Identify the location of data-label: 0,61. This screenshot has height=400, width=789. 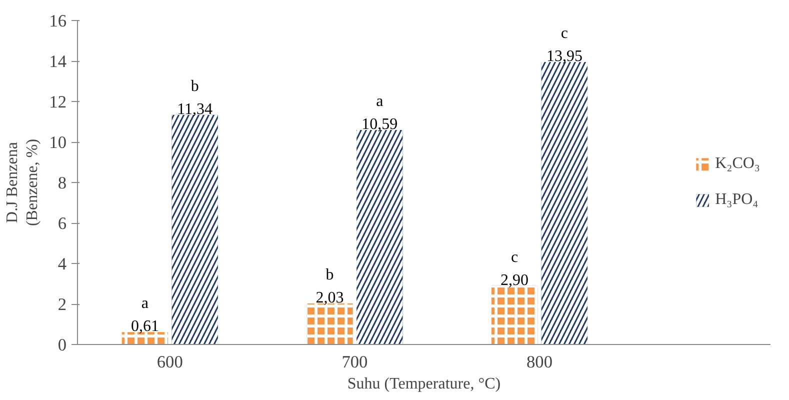
(144, 327).